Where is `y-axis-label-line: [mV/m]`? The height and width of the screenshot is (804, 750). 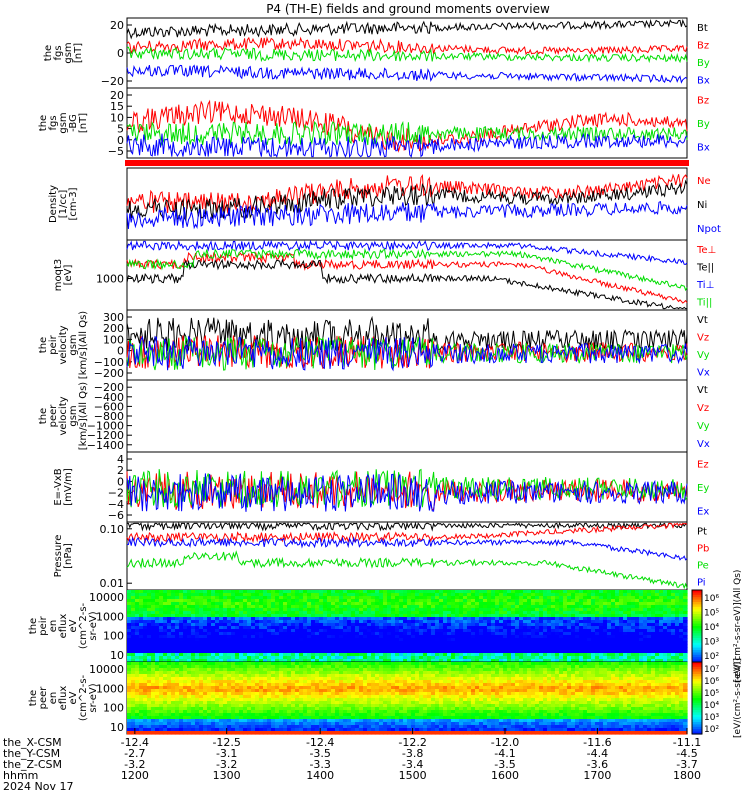
y-axis-label-line: [mV/m] is located at coordinates (68, 487).